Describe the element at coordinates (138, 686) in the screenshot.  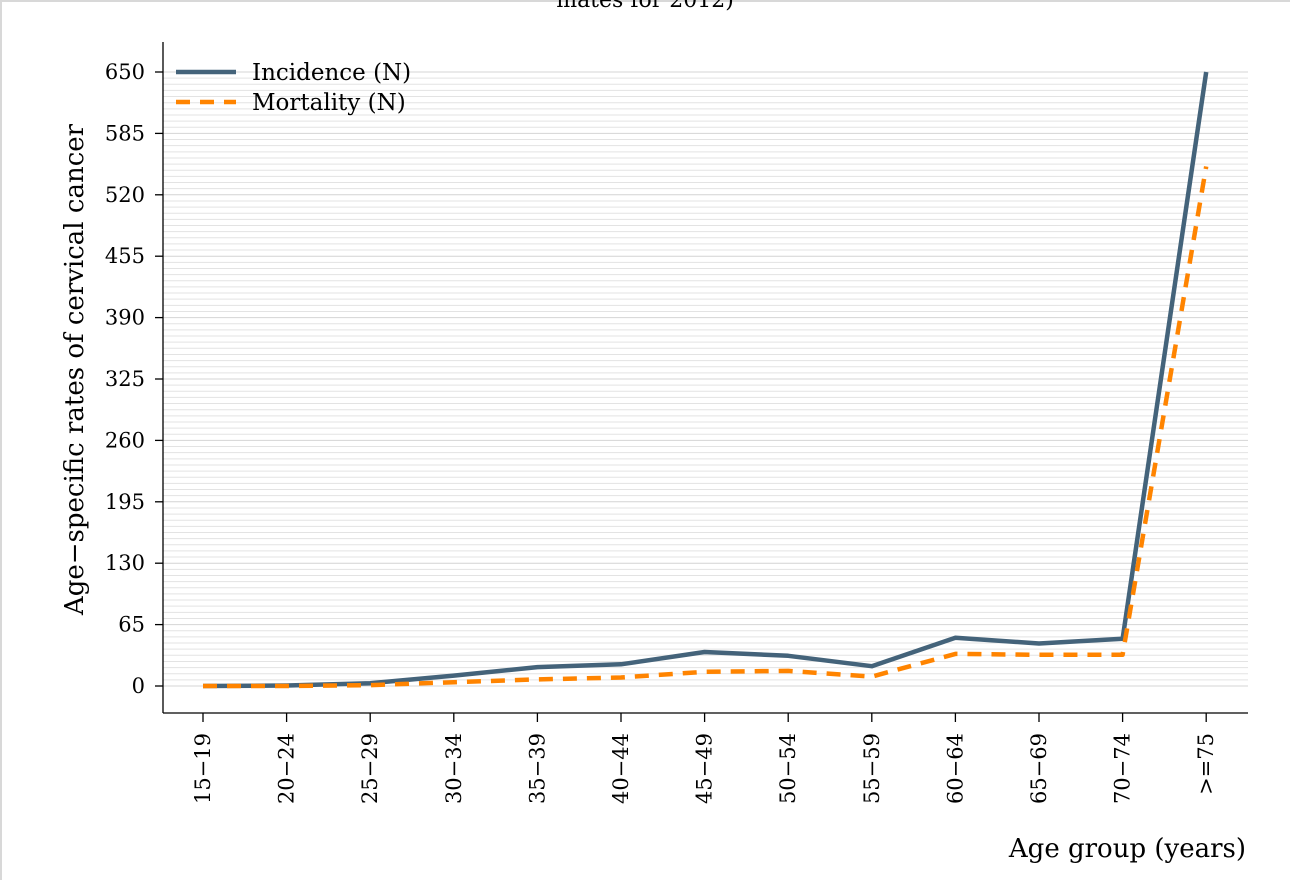
I see `y-tick-label: 0` at that location.